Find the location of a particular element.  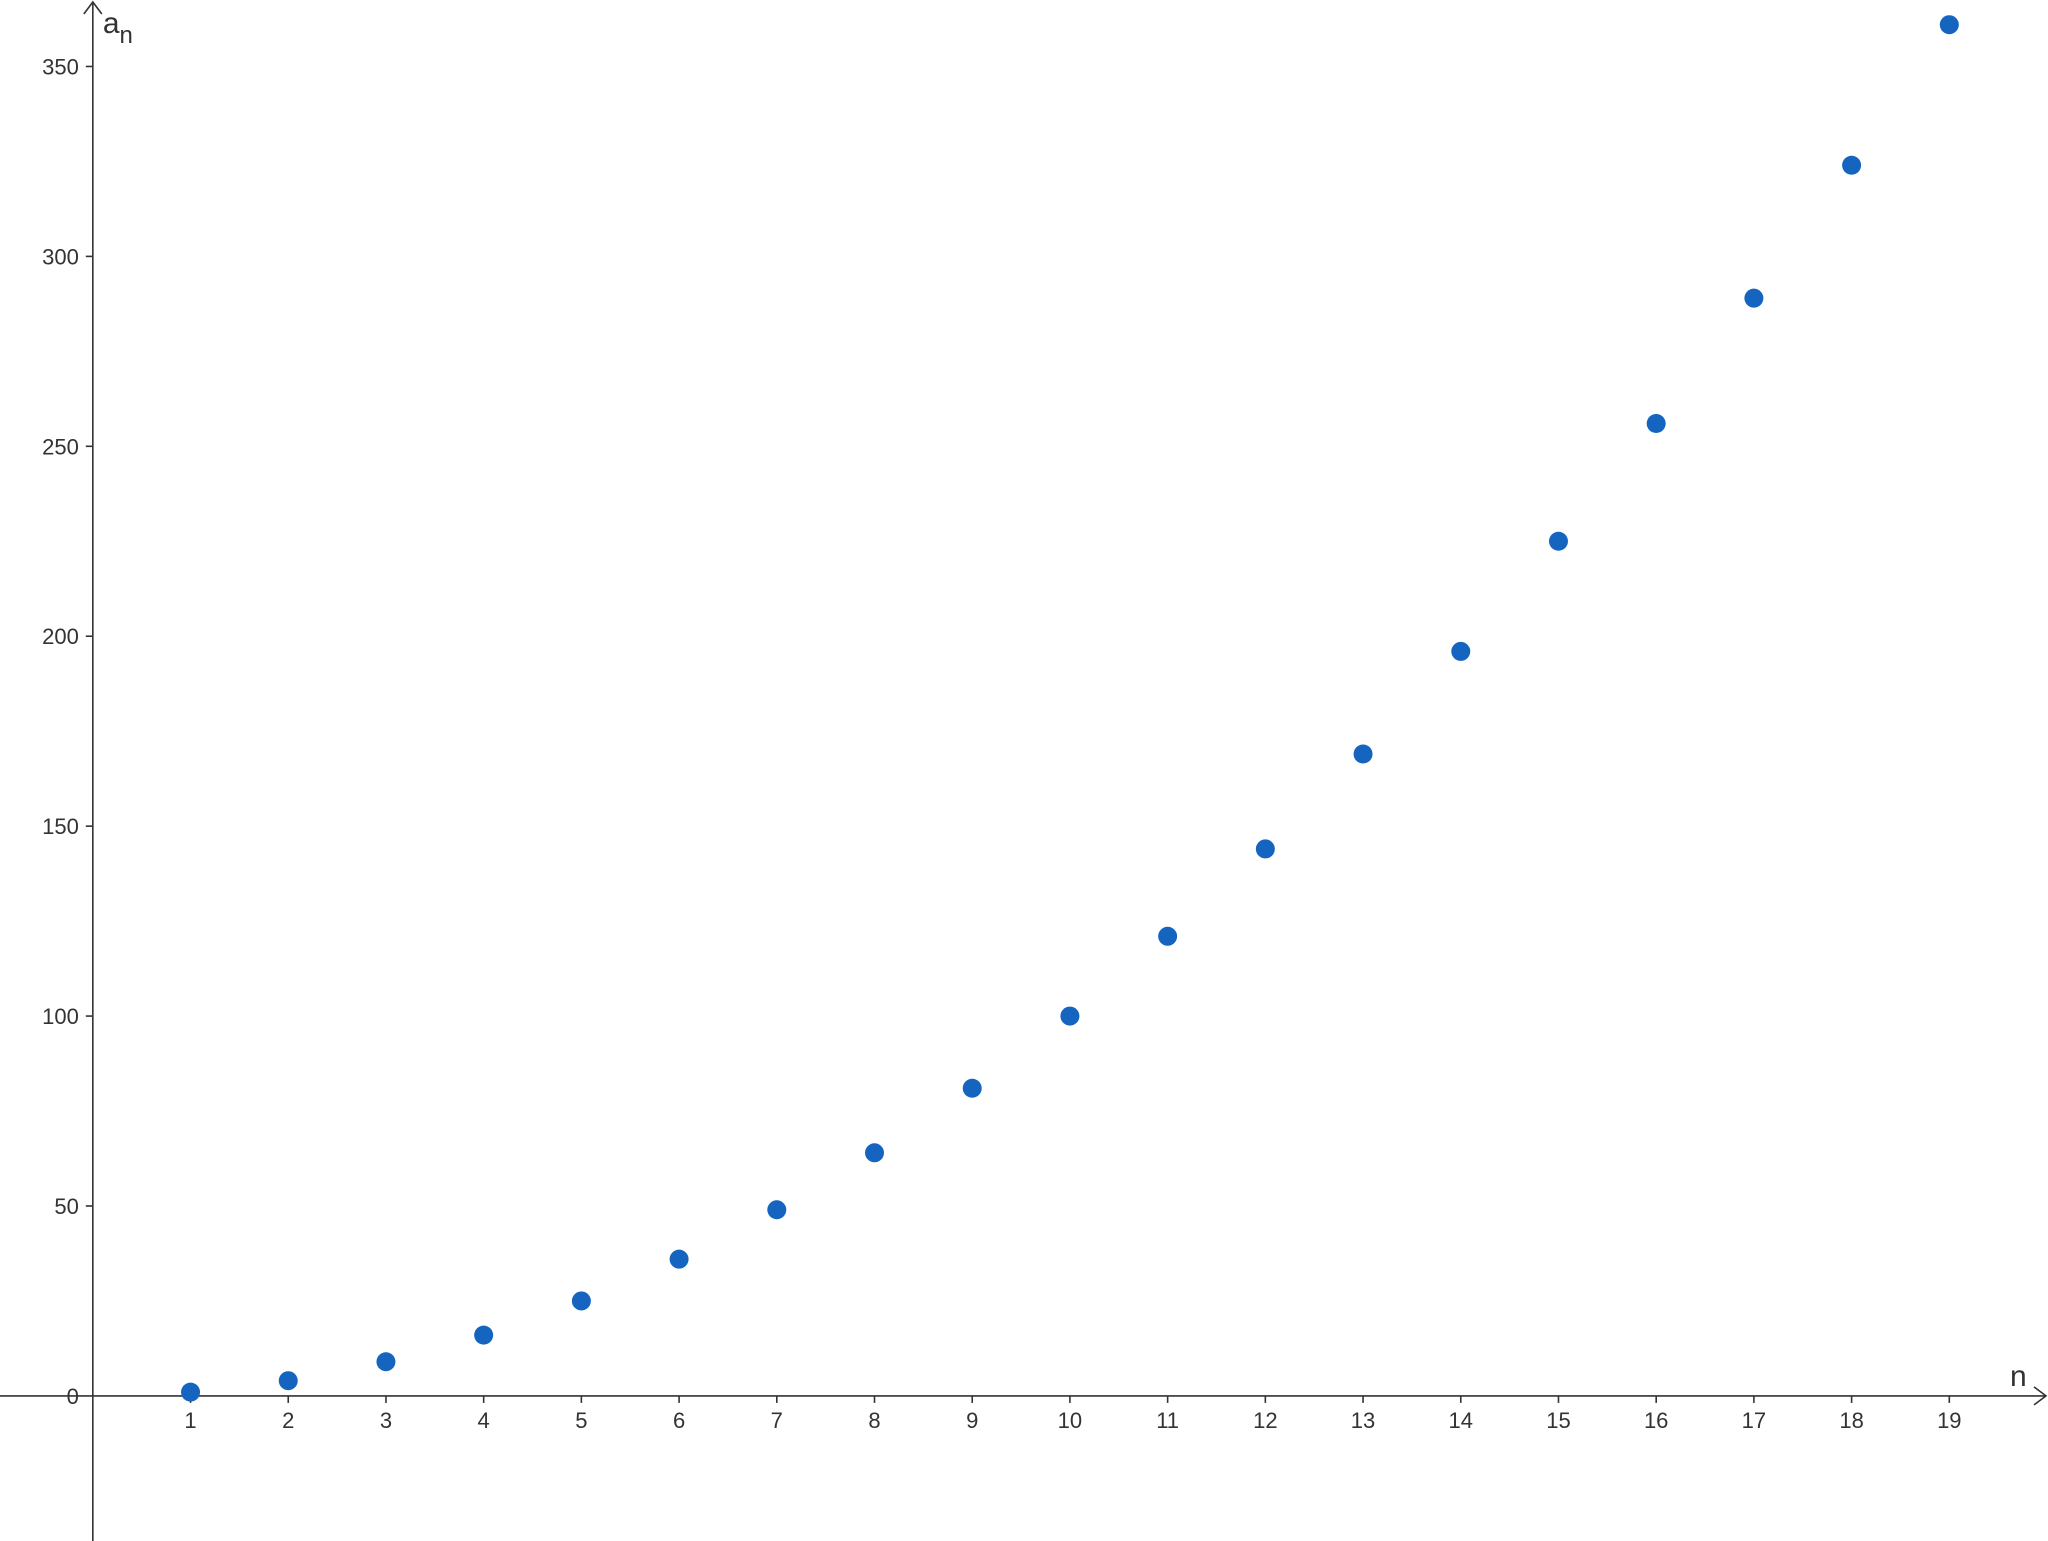

x-tick-label: 11 is located at coordinates (1167, 1420).